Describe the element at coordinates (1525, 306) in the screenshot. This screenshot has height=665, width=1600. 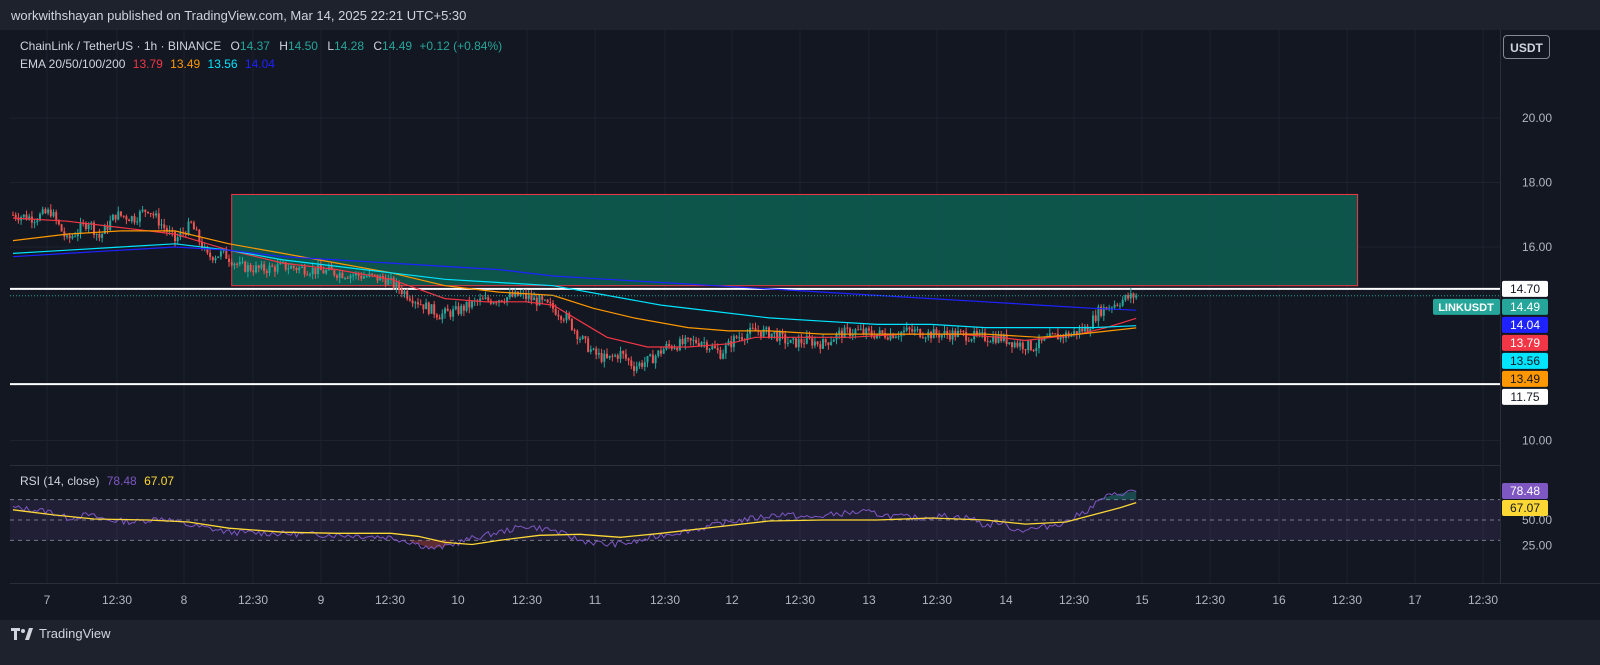
I see `price-label-bg` at that location.